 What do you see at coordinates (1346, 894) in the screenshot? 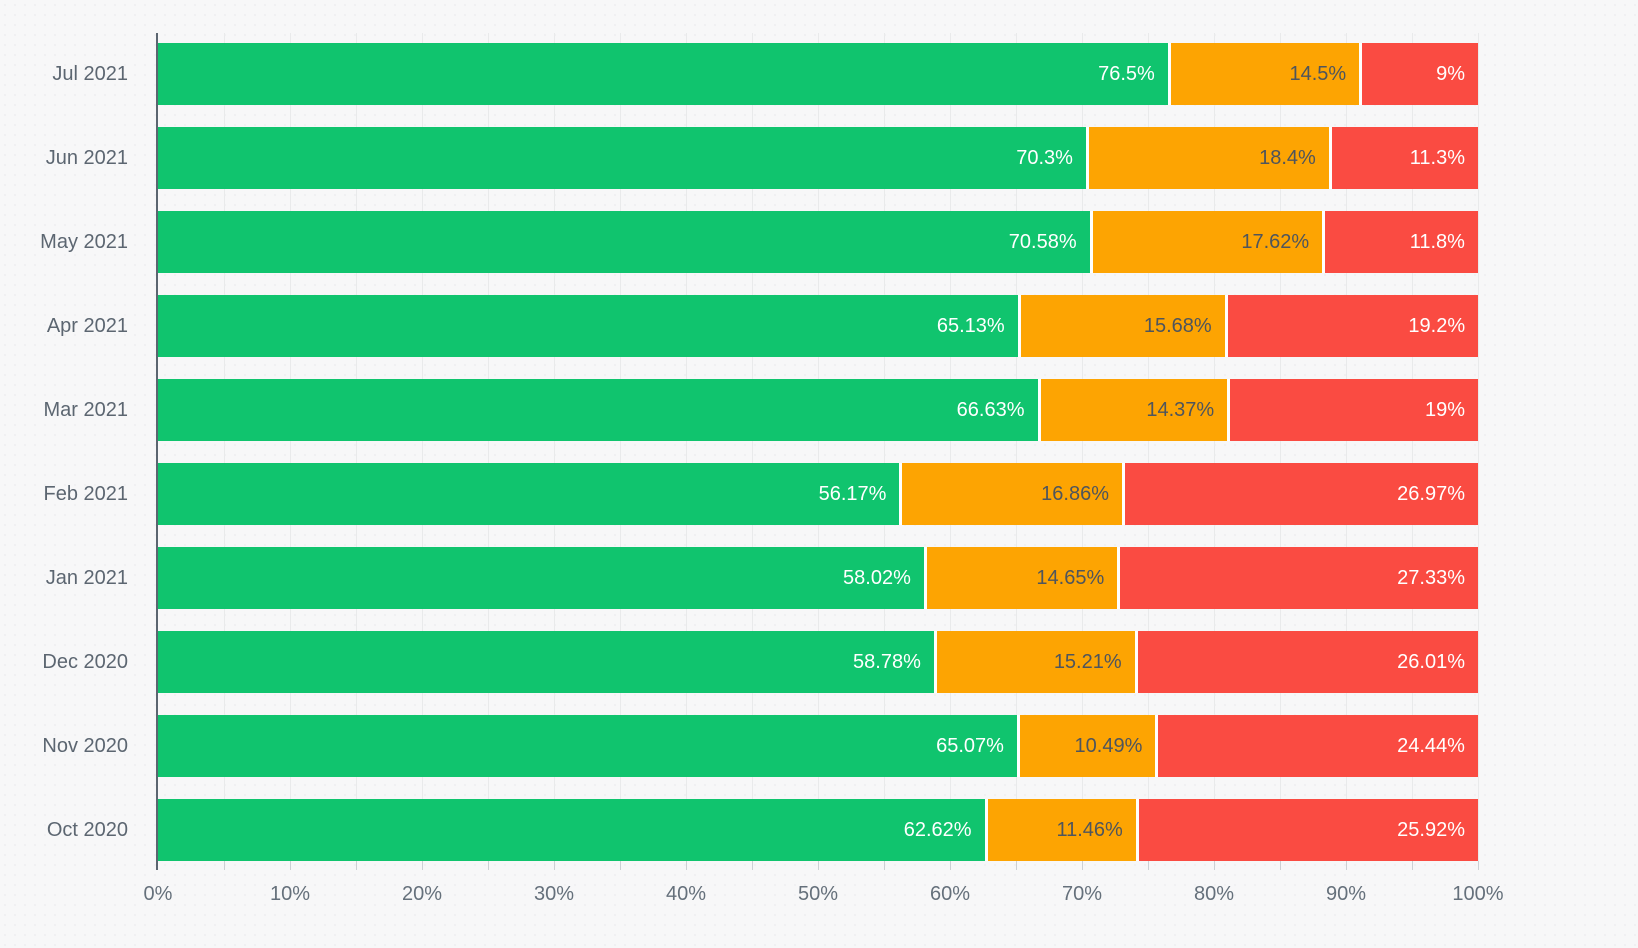
I see `axis-tick-label: 90%` at bounding box center [1346, 894].